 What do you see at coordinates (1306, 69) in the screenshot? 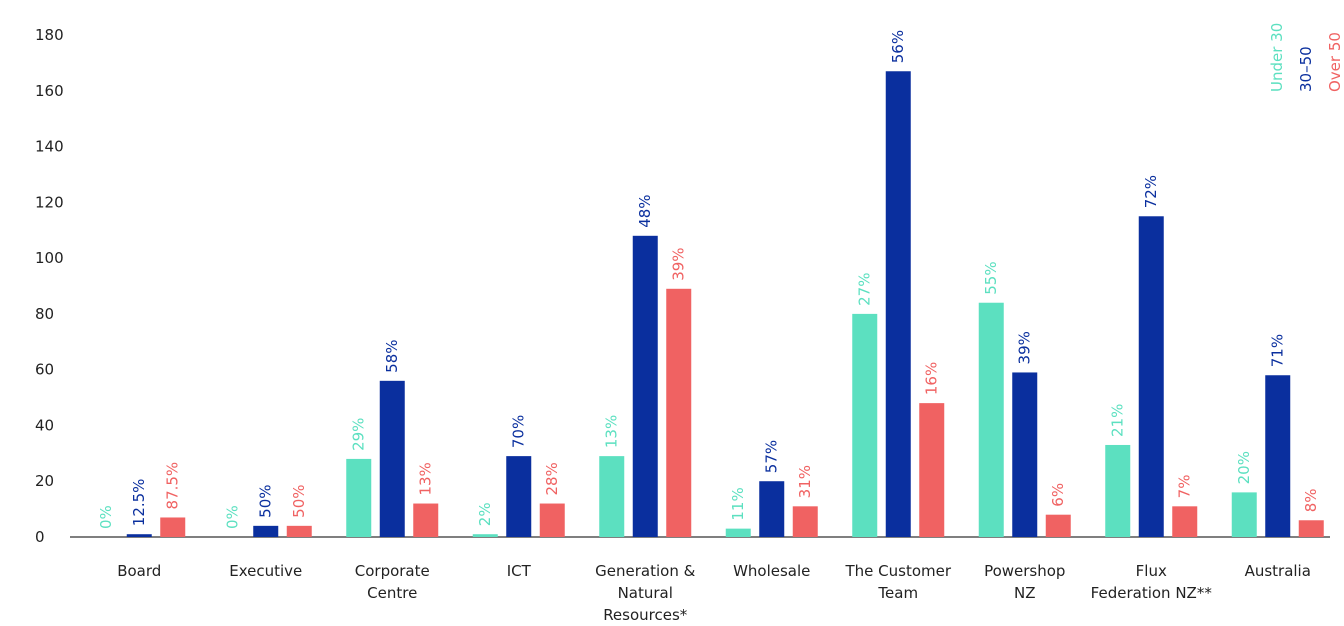
I see `legend-entry: 30–50` at bounding box center [1306, 69].